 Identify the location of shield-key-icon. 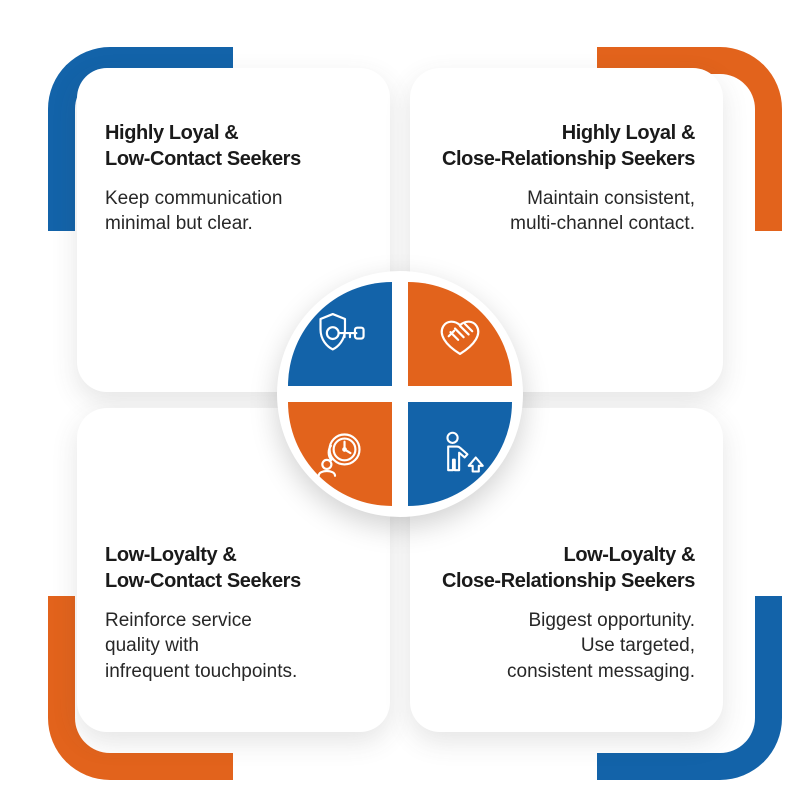
(342, 331).